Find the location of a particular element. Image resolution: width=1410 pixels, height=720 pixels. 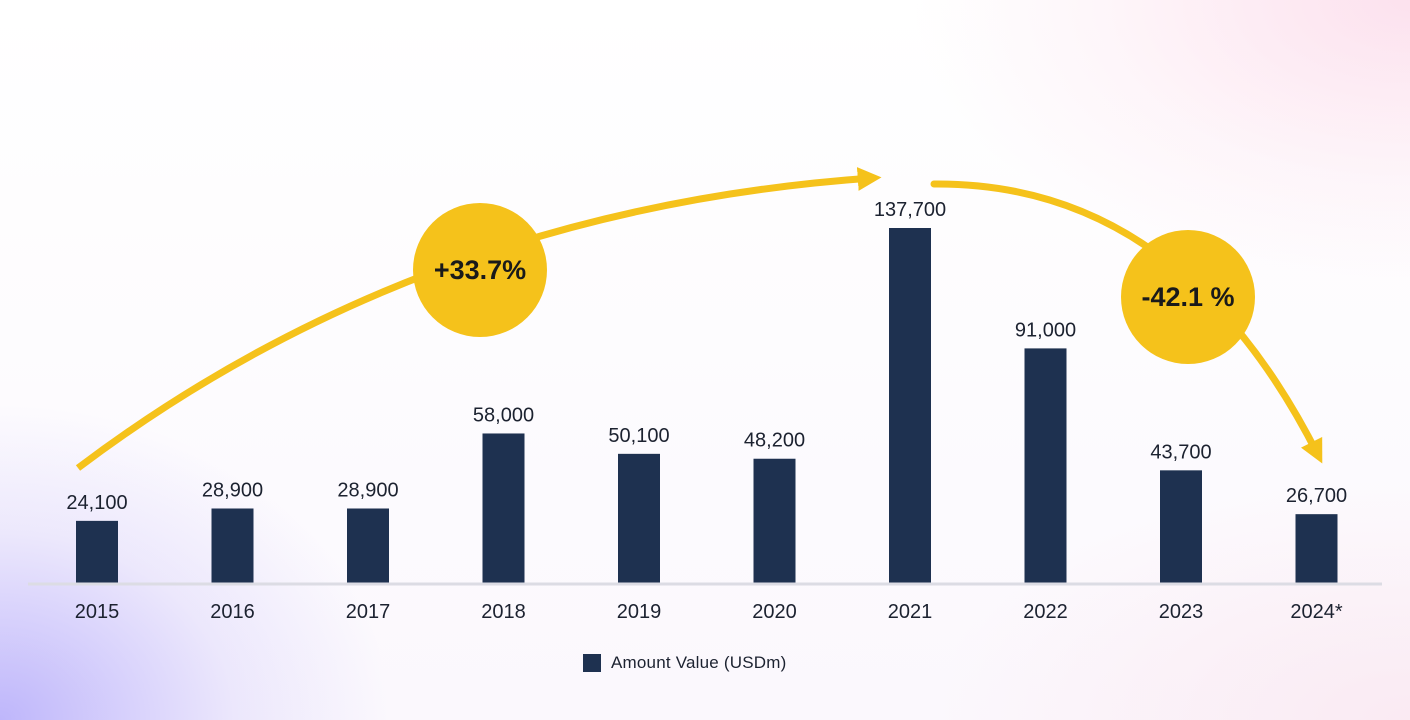

legend-swatch is located at coordinates (592, 663).